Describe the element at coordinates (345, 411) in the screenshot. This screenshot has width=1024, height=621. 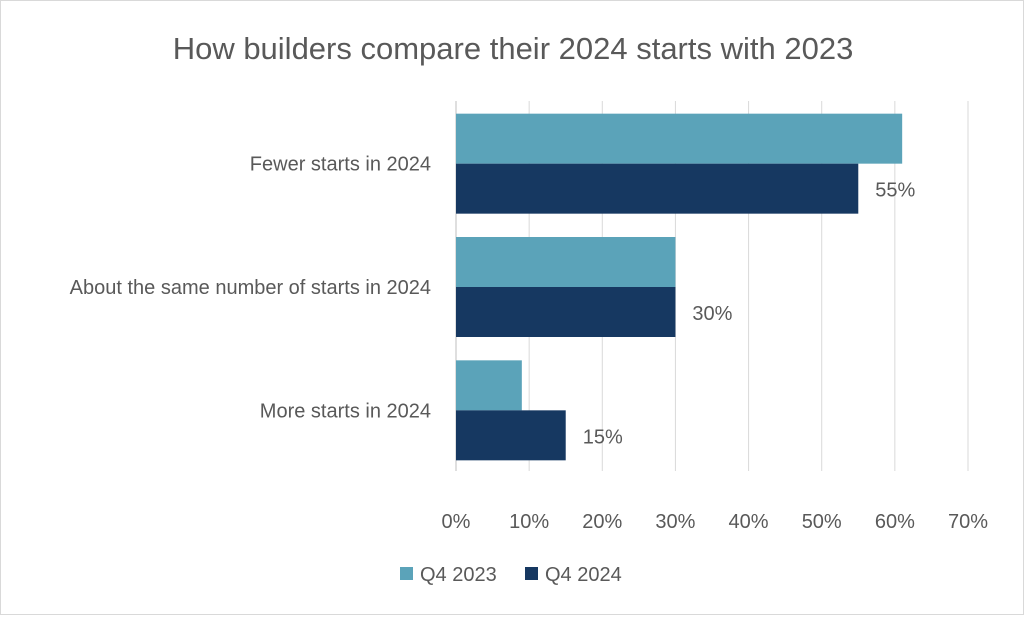
I see `category-label: More starts in 2024` at that location.